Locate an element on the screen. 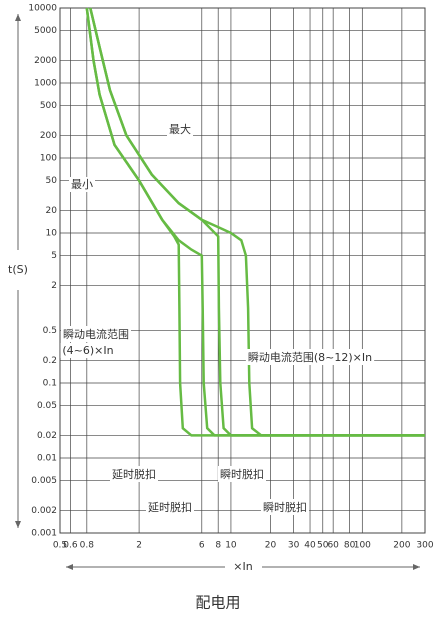  x-tick-label: 300 is located at coordinates (424, 546).